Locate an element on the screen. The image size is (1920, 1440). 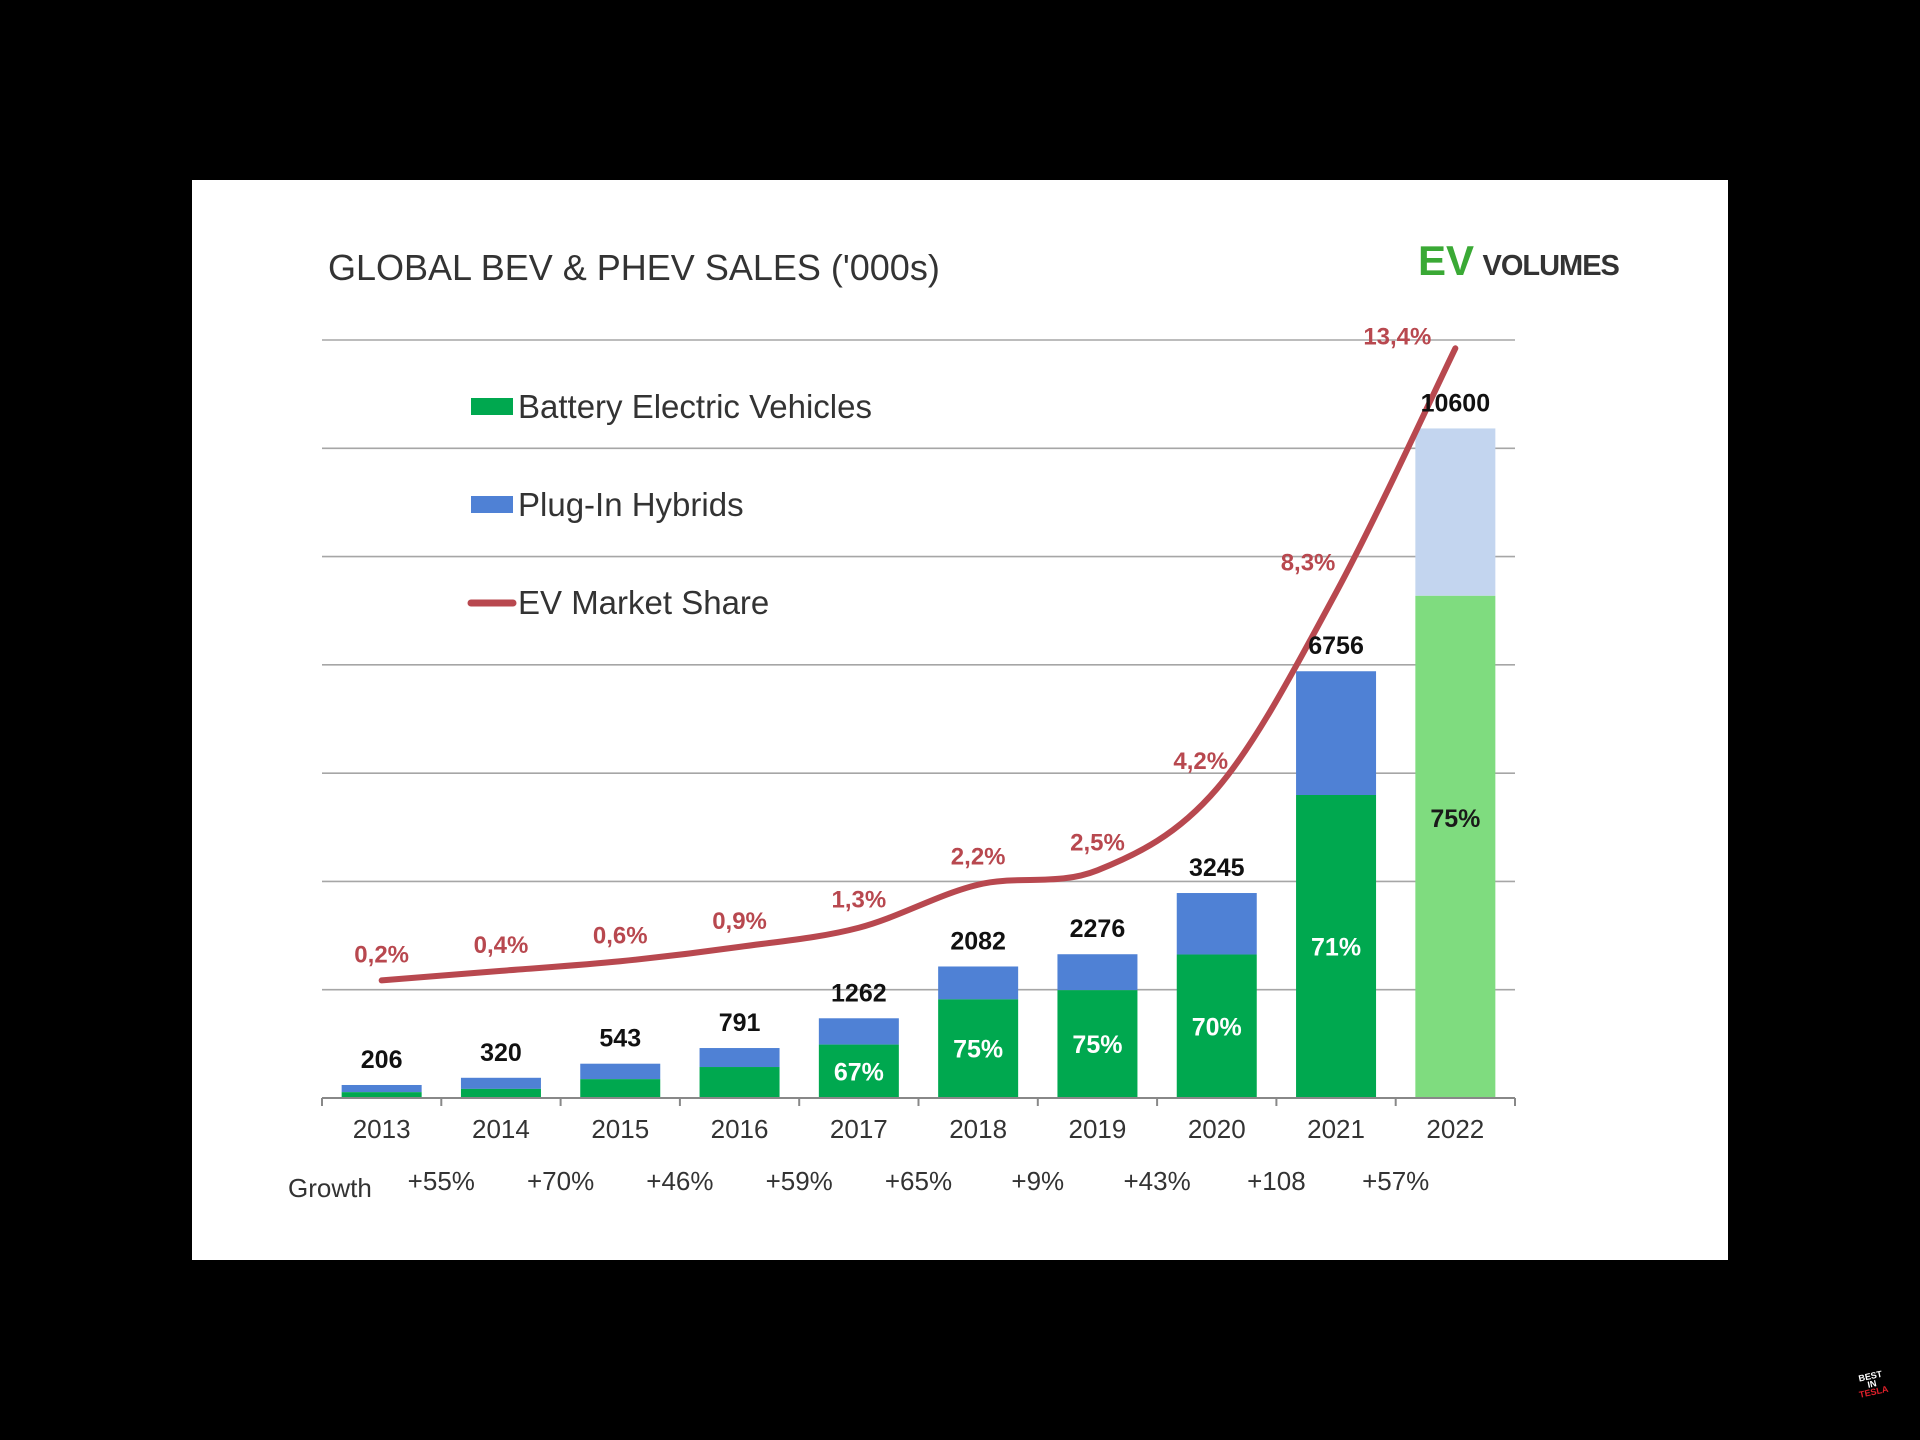
bar-total-label: 3245 is located at coordinates (1217, 868).